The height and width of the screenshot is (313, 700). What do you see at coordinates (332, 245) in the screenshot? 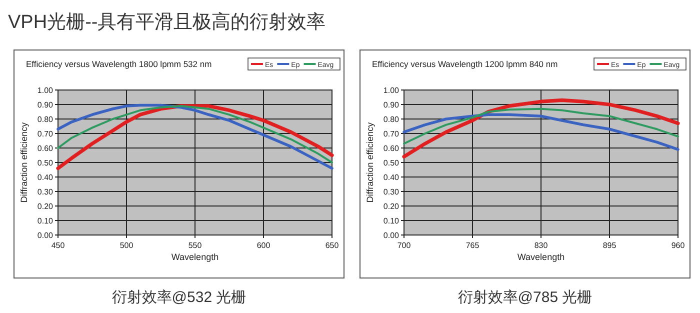
I see `x-tick-label: 650` at bounding box center [332, 245].